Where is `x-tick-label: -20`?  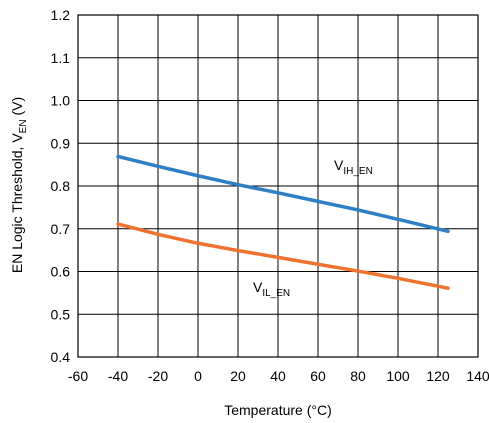
x-tick-label: -20 is located at coordinates (158, 376).